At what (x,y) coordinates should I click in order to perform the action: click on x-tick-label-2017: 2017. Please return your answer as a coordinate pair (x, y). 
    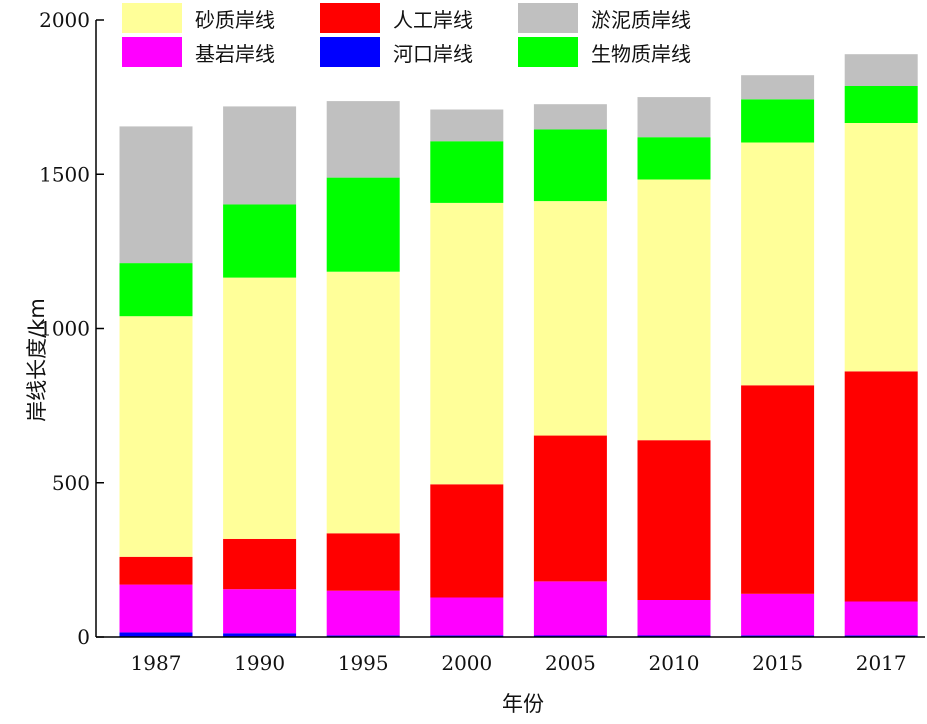
    Looking at the image, I should click on (881, 663).